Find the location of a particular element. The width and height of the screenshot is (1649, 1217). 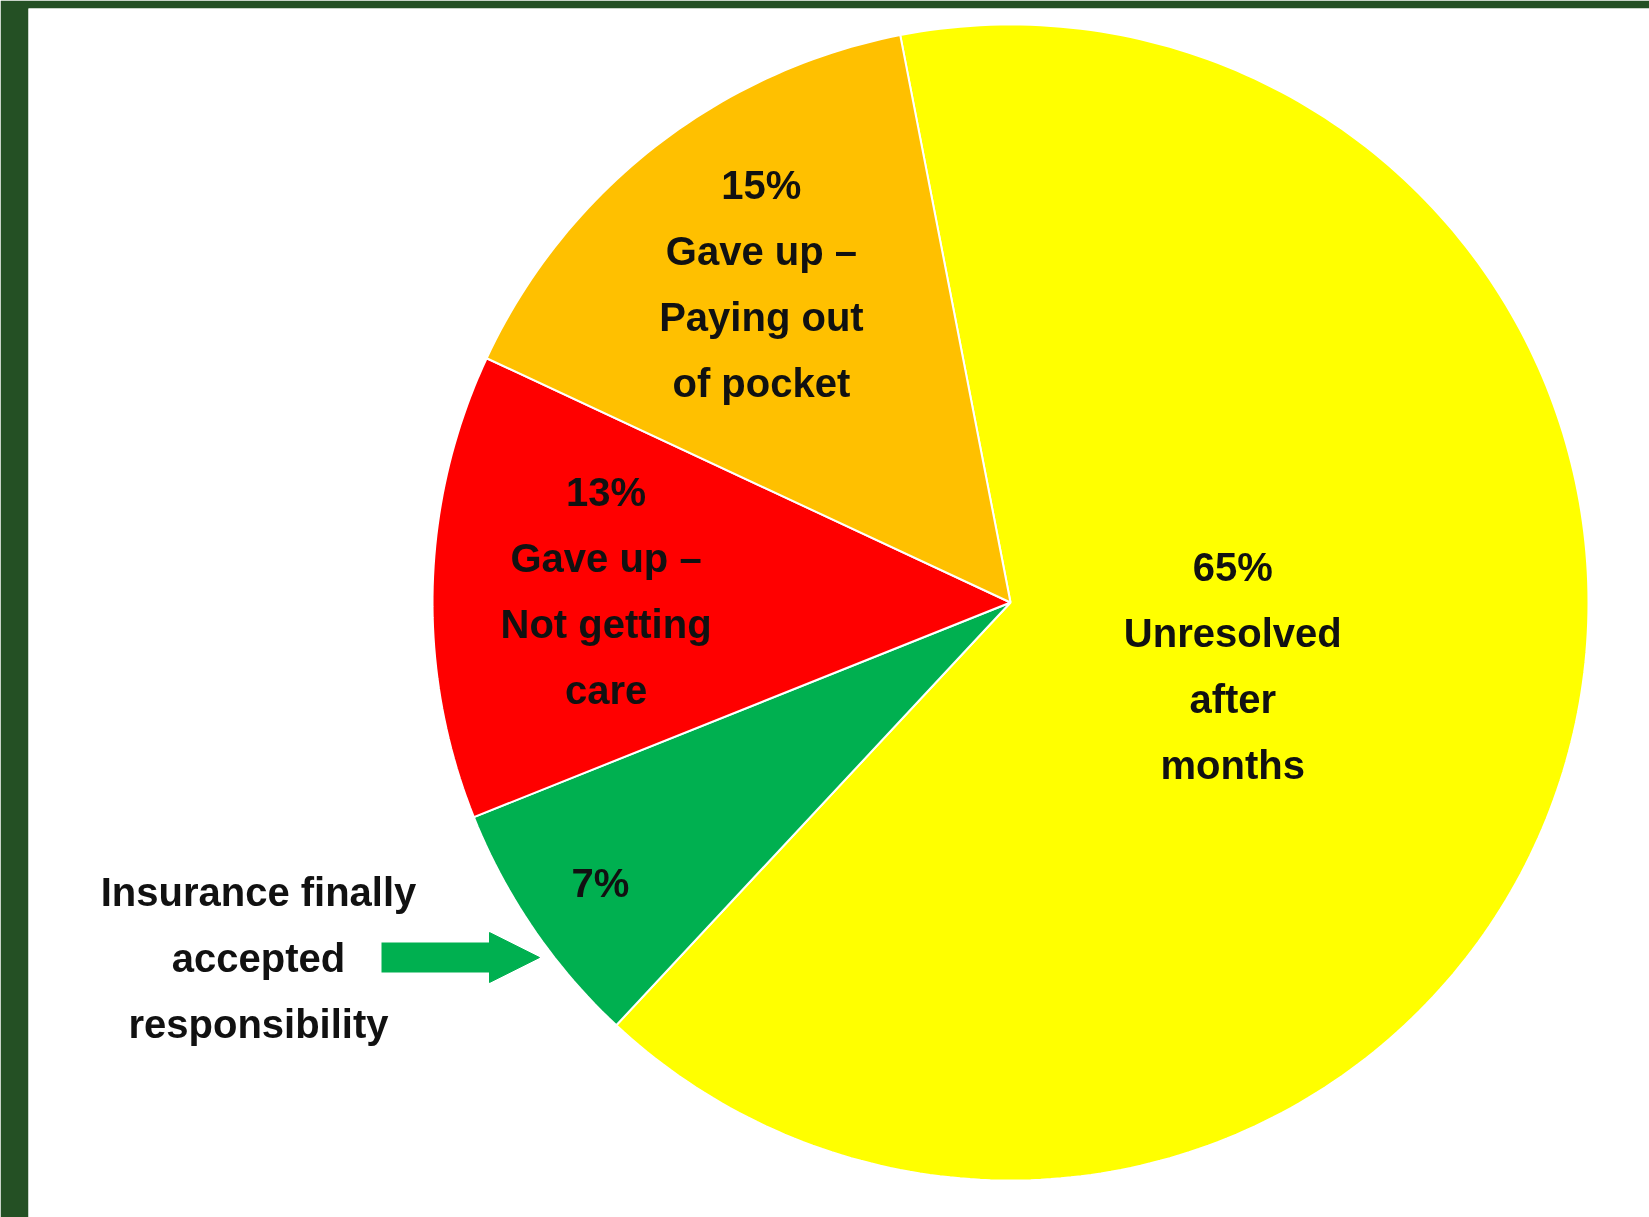

slice-label: Gave up – Not getting care is located at coordinates (606, 624).